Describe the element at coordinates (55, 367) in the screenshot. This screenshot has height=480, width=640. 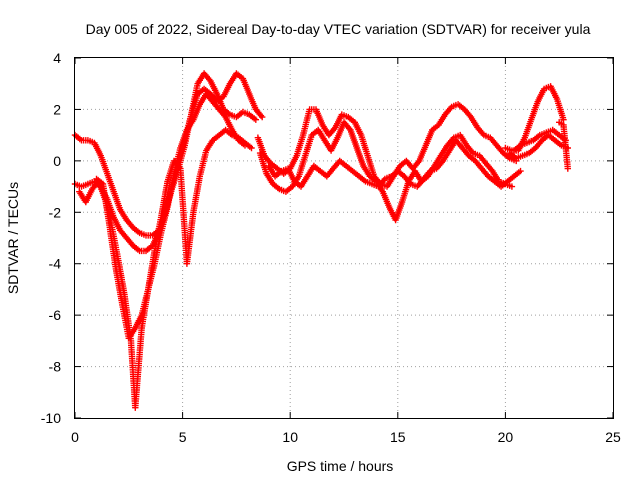
I see `y-tick-label: -8` at that location.